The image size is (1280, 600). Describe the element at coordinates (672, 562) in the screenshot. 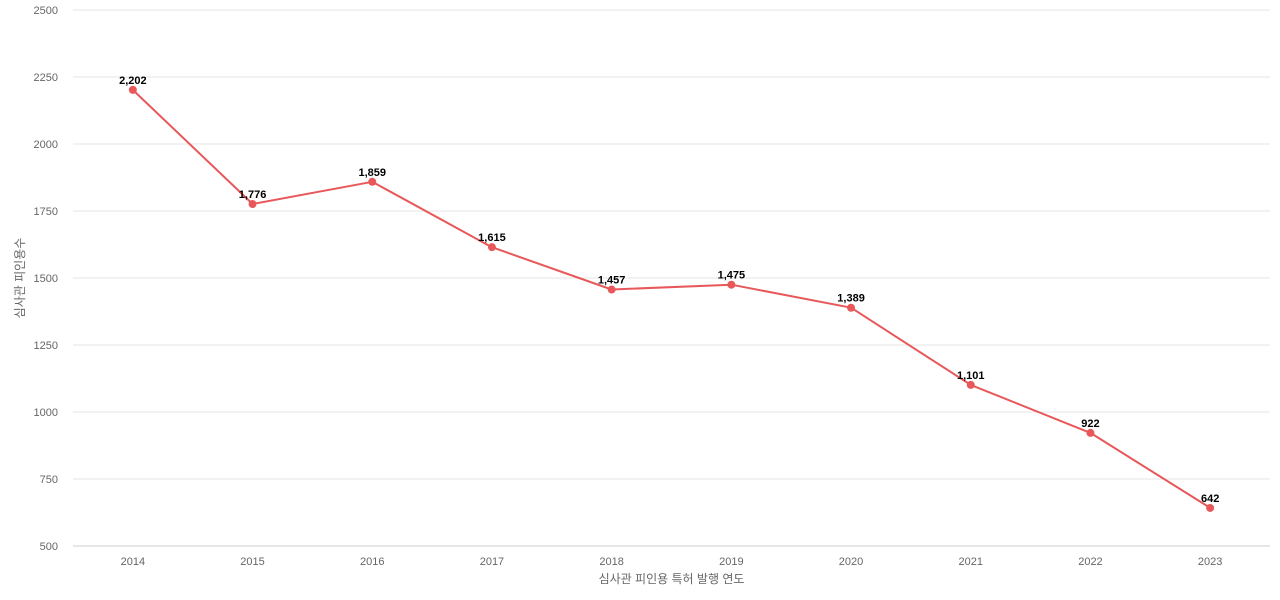

I see `x-axis-ticks: 2014 2015 2016 2017 2018 2019 2020 2021 2022 2023` at that location.